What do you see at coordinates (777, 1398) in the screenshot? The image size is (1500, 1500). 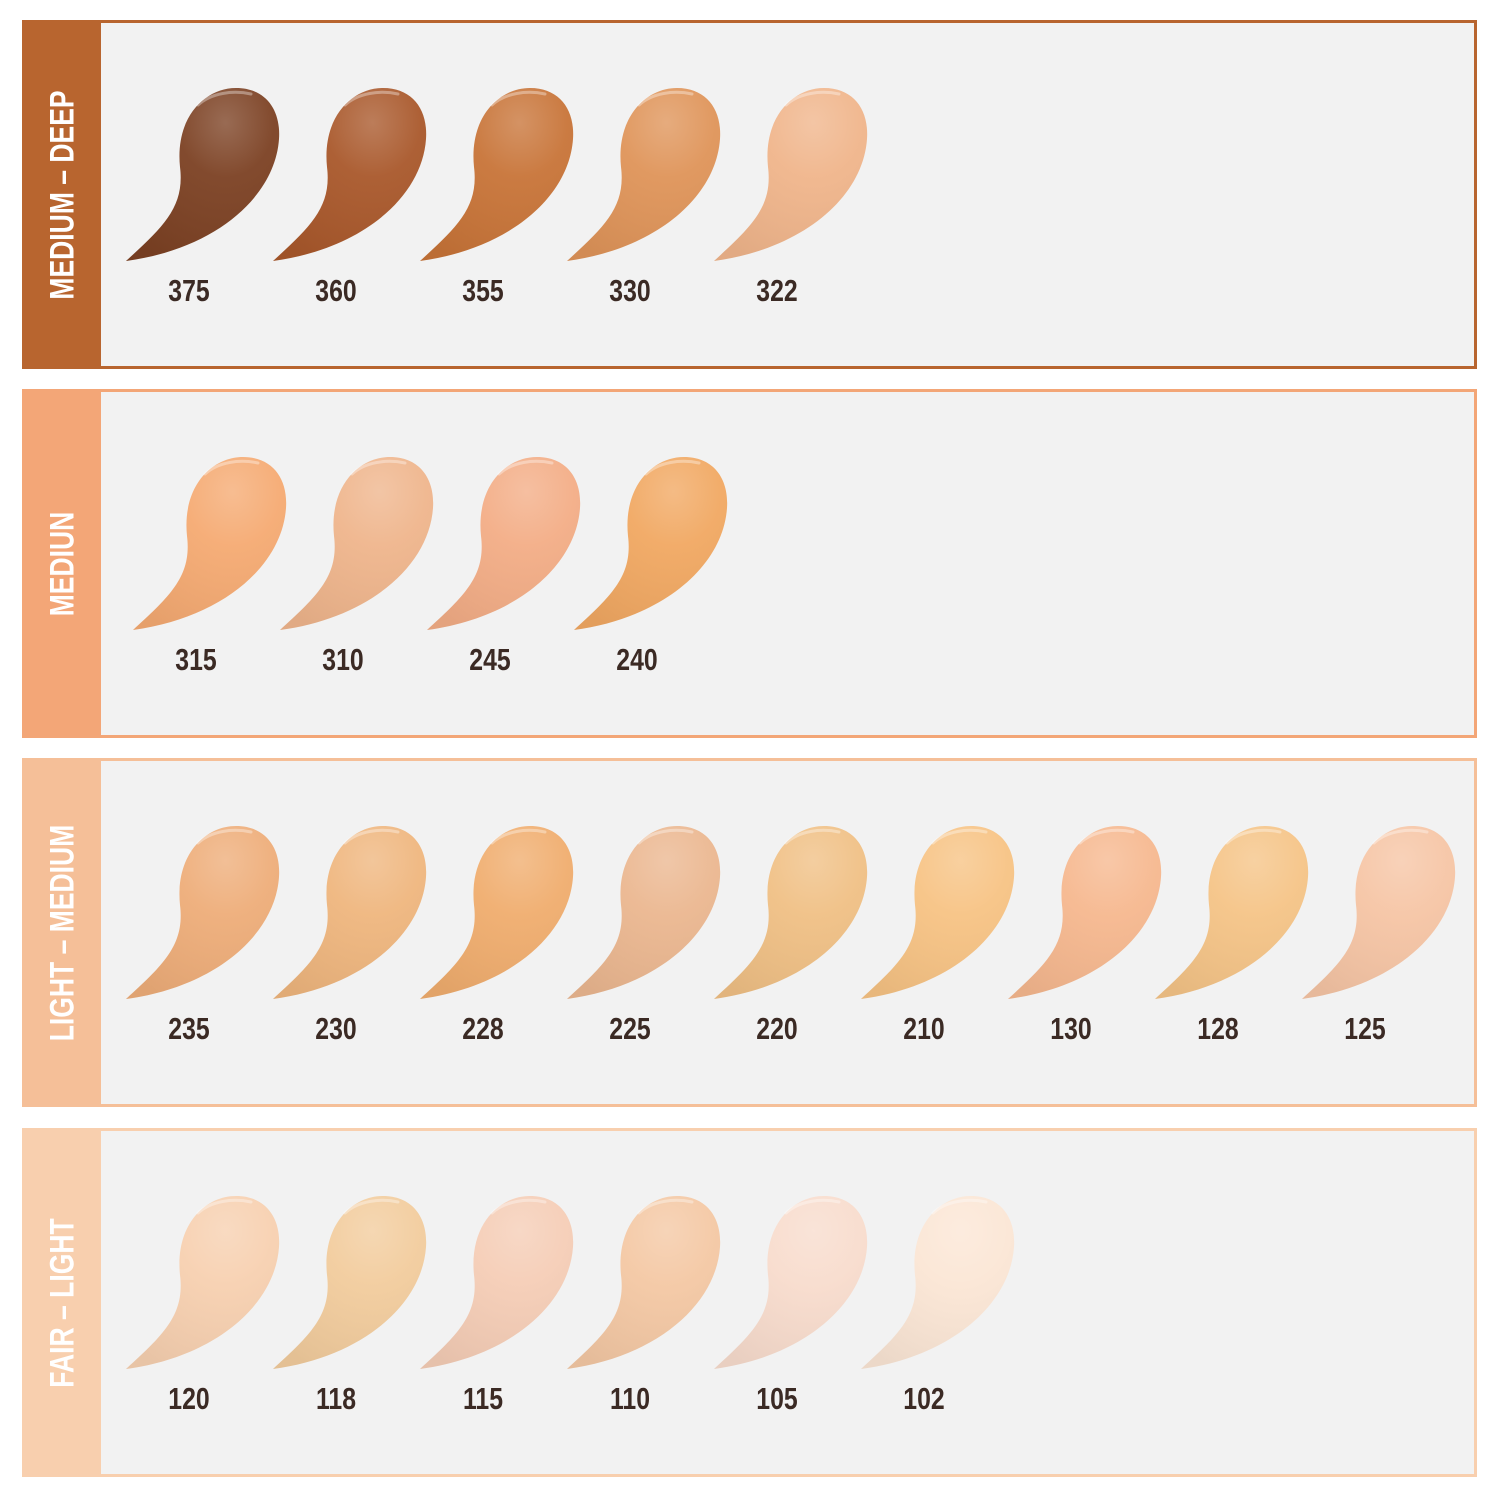 I see `shade-code: 105` at bounding box center [777, 1398].